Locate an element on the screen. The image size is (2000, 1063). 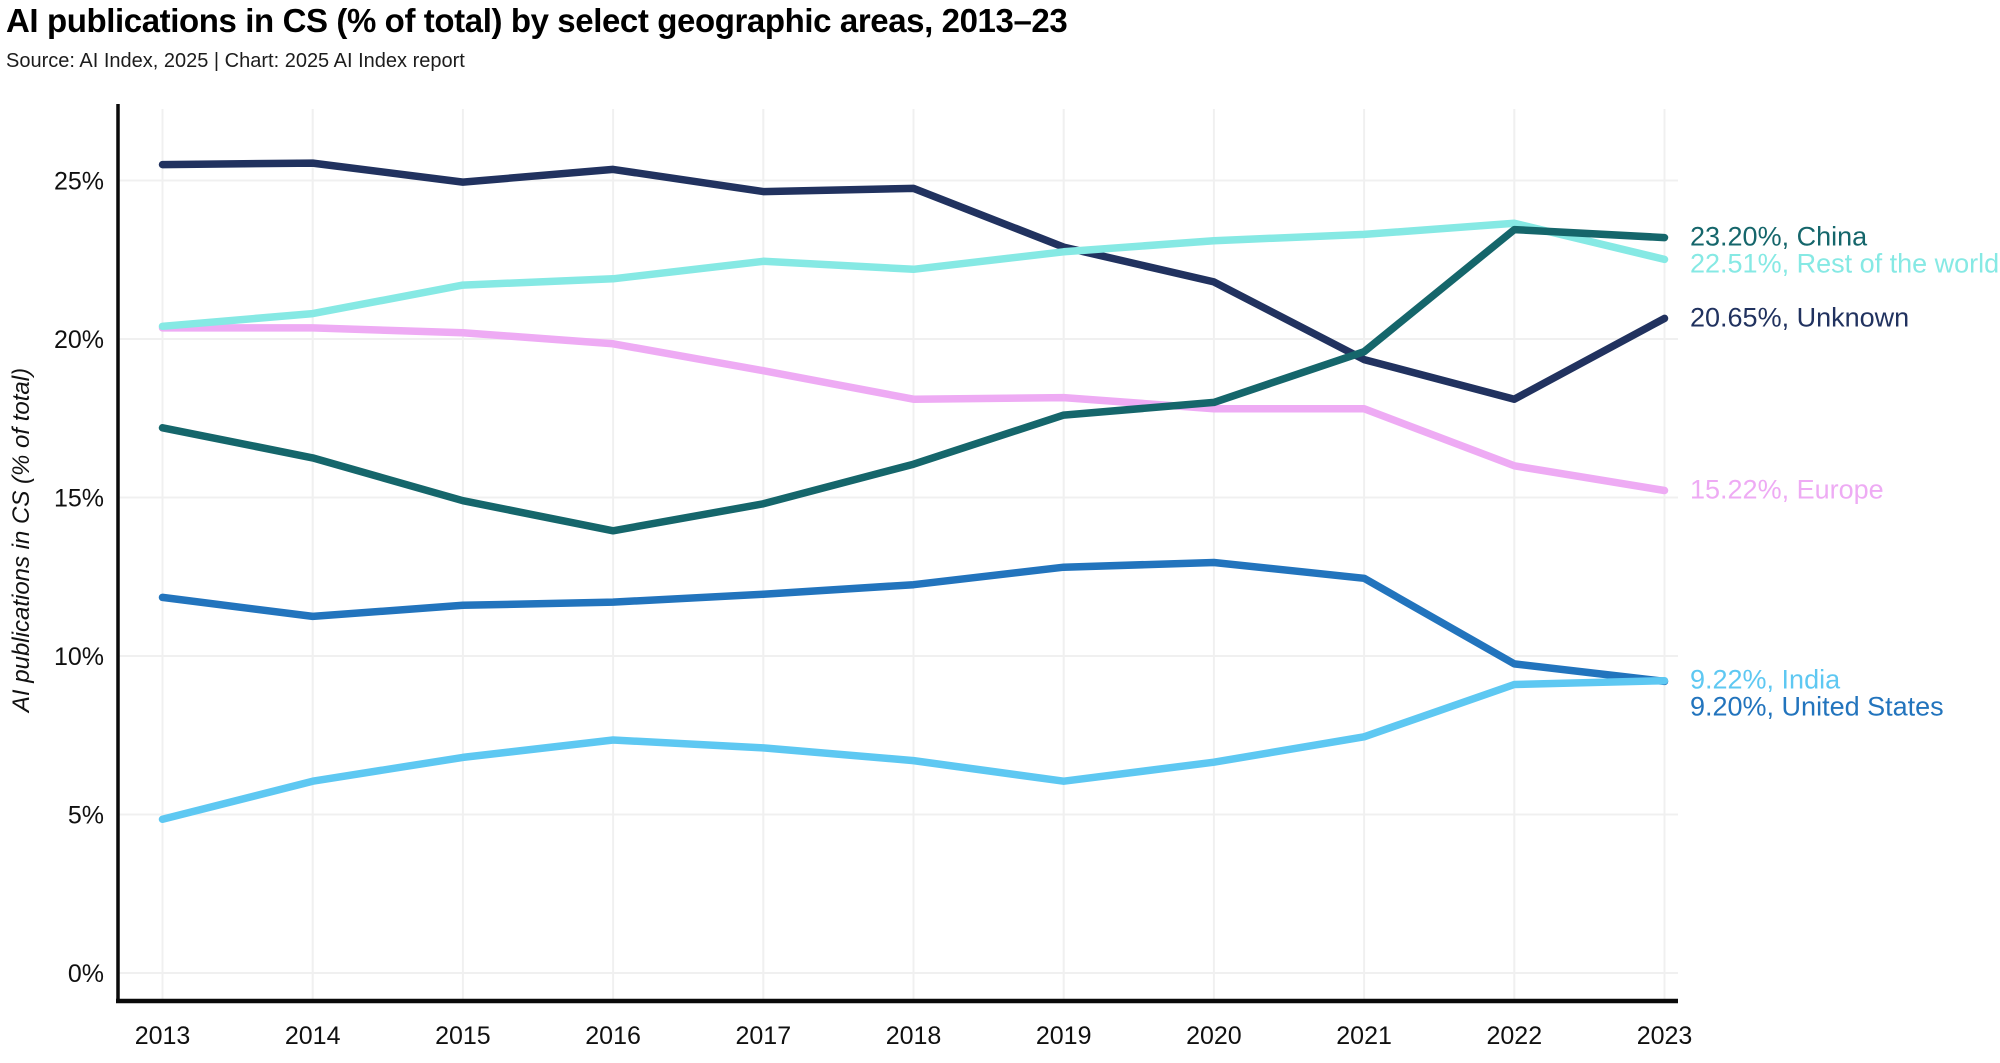
series-end-label: 9.22%, India is located at coordinates (1765, 680).